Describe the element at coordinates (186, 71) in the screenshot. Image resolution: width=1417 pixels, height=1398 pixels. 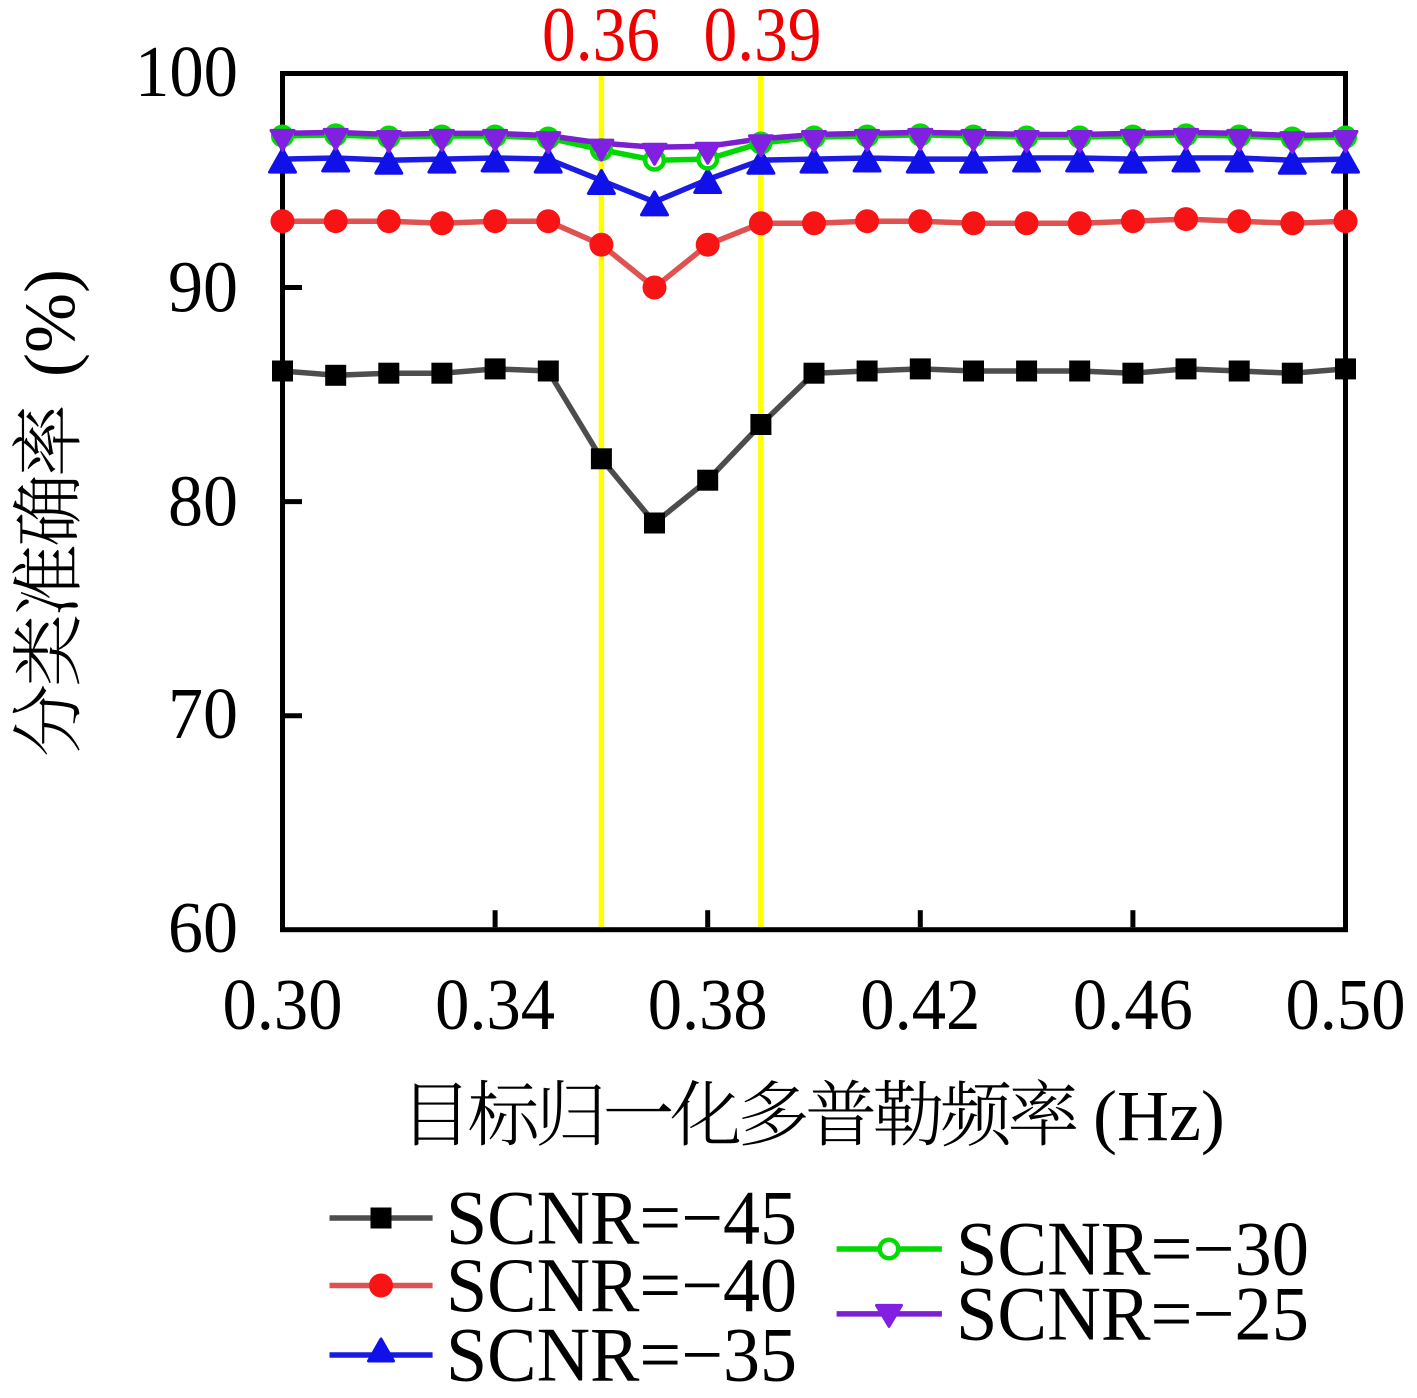
I see `svg-text: 100` at that location.